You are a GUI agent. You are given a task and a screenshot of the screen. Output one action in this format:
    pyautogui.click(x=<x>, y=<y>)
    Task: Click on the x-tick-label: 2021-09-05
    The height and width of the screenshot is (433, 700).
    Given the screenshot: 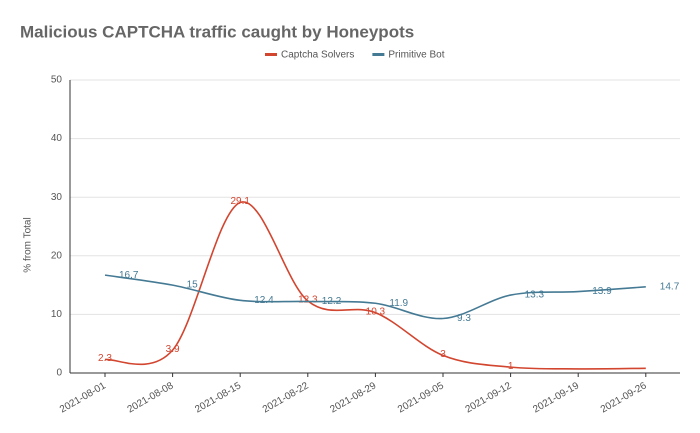 What is the action you would take?
    pyautogui.click(x=421, y=397)
    